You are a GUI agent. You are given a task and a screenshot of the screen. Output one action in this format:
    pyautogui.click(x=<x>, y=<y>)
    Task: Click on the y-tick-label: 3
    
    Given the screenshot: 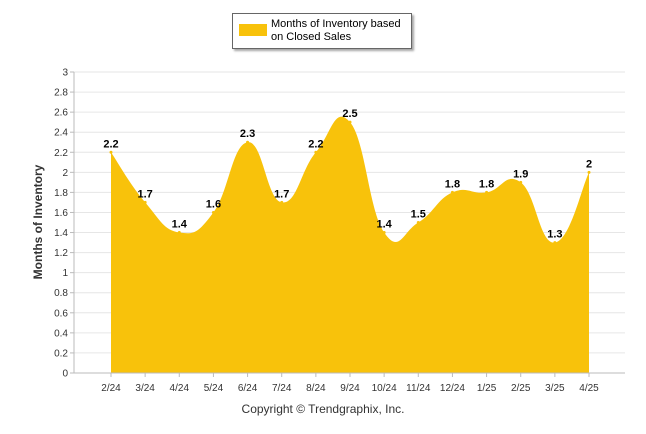 What is the action you would take?
    pyautogui.click(x=65, y=73)
    